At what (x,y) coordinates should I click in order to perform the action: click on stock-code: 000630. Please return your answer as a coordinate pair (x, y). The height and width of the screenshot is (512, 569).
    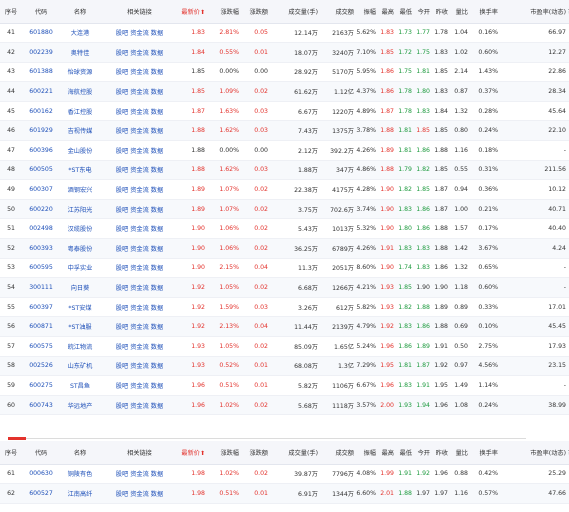
    Looking at the image, I should click on (41, 474).